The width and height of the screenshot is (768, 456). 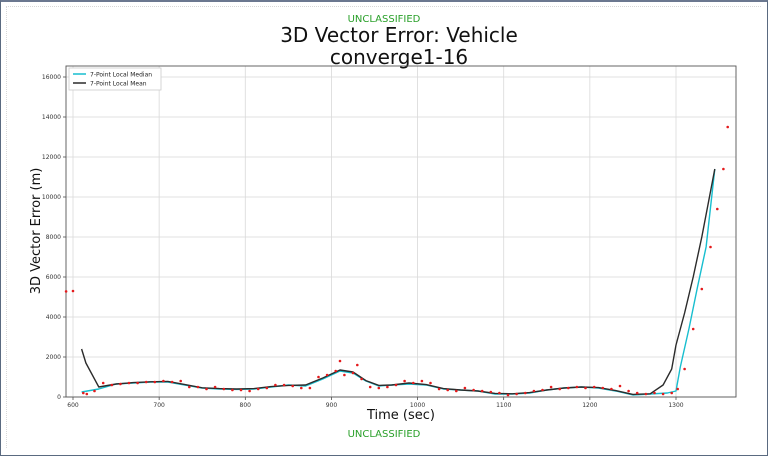 I want to click on legend-box, so click(x=115, y=79).